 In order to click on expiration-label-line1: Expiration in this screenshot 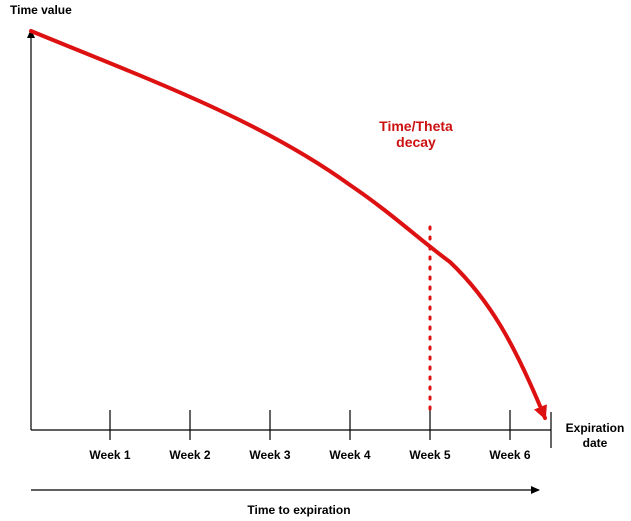, I will do `click(595, 428)`.